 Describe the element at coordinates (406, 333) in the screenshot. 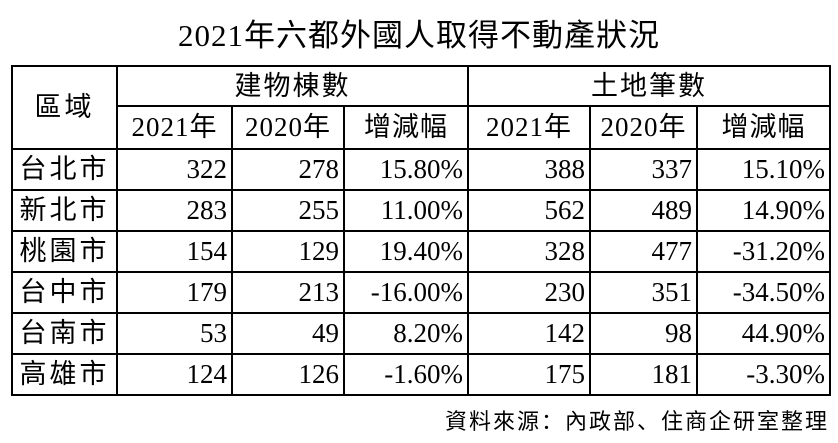

I see `value-cell: 8.20%` at that location.